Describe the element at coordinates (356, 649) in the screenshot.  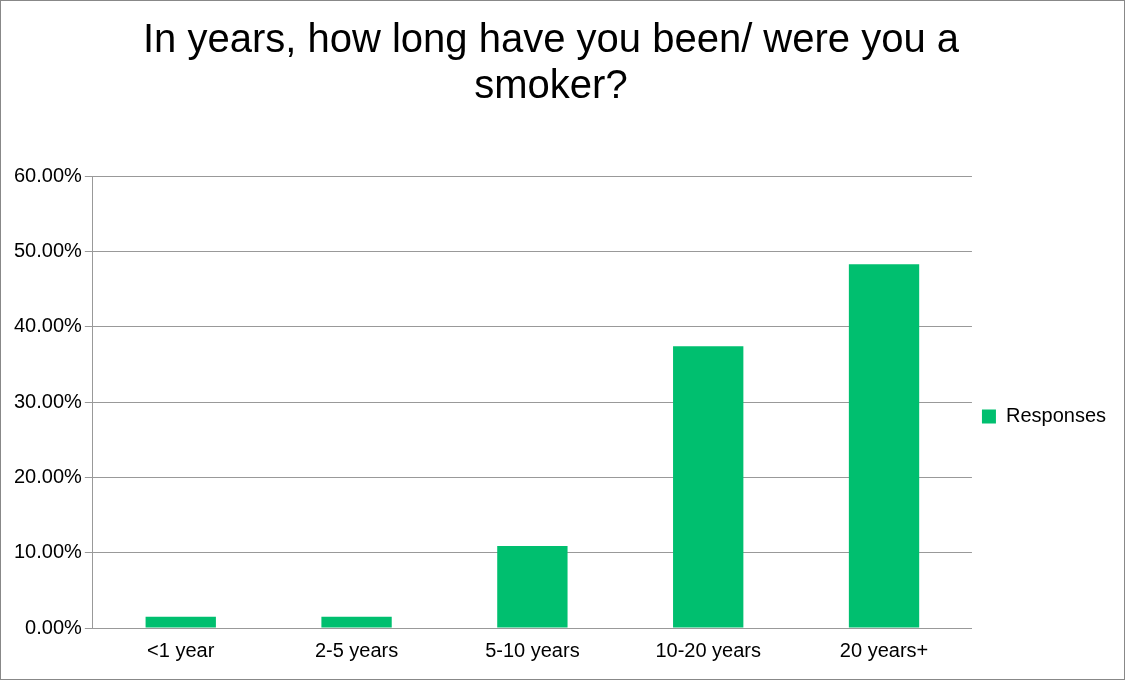
I see `x-tick-label: 2-5 years` at that location.